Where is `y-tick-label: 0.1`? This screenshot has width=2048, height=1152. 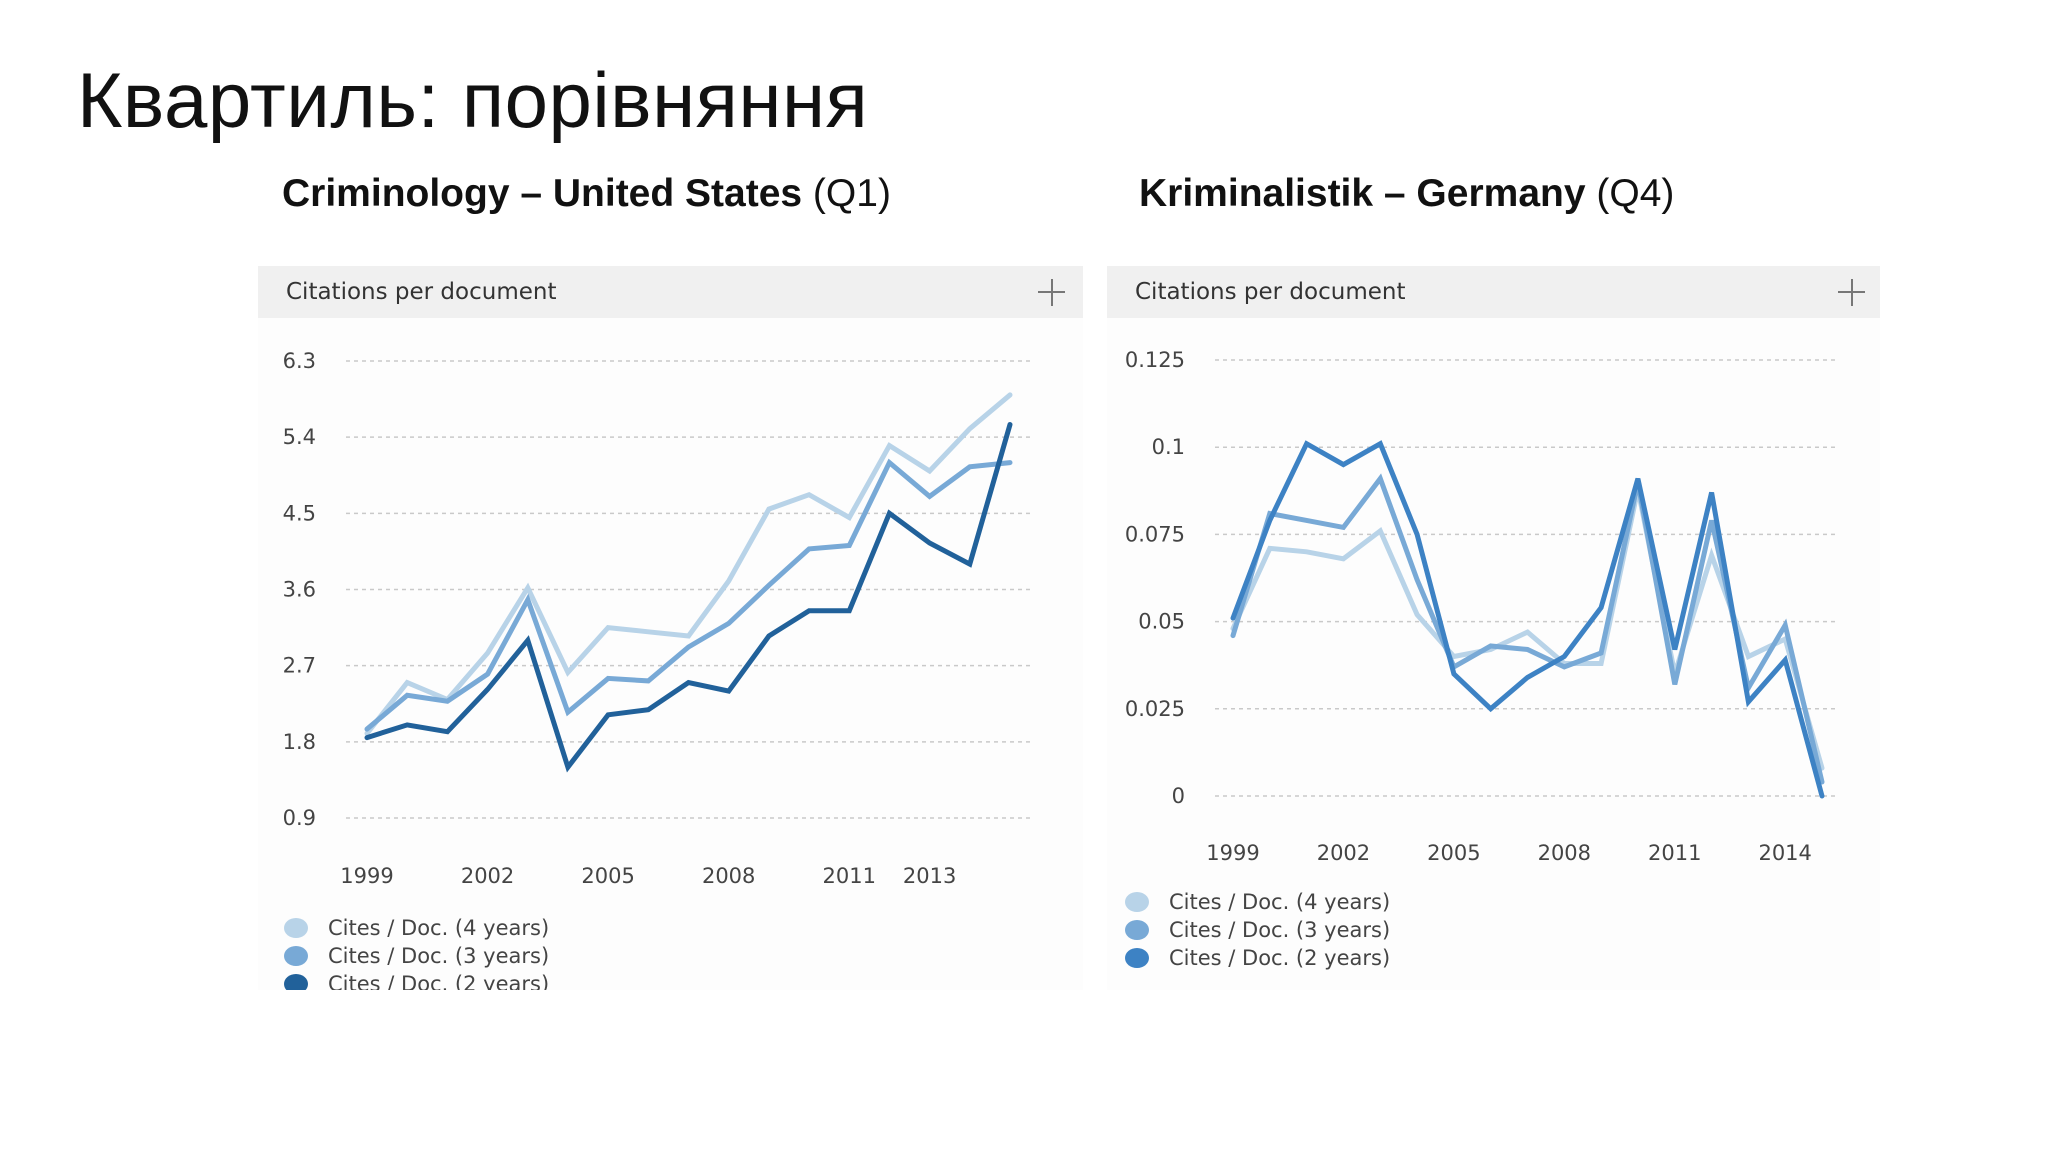
y-tick-label: 0.1 is located at coordinates (1168, 447).